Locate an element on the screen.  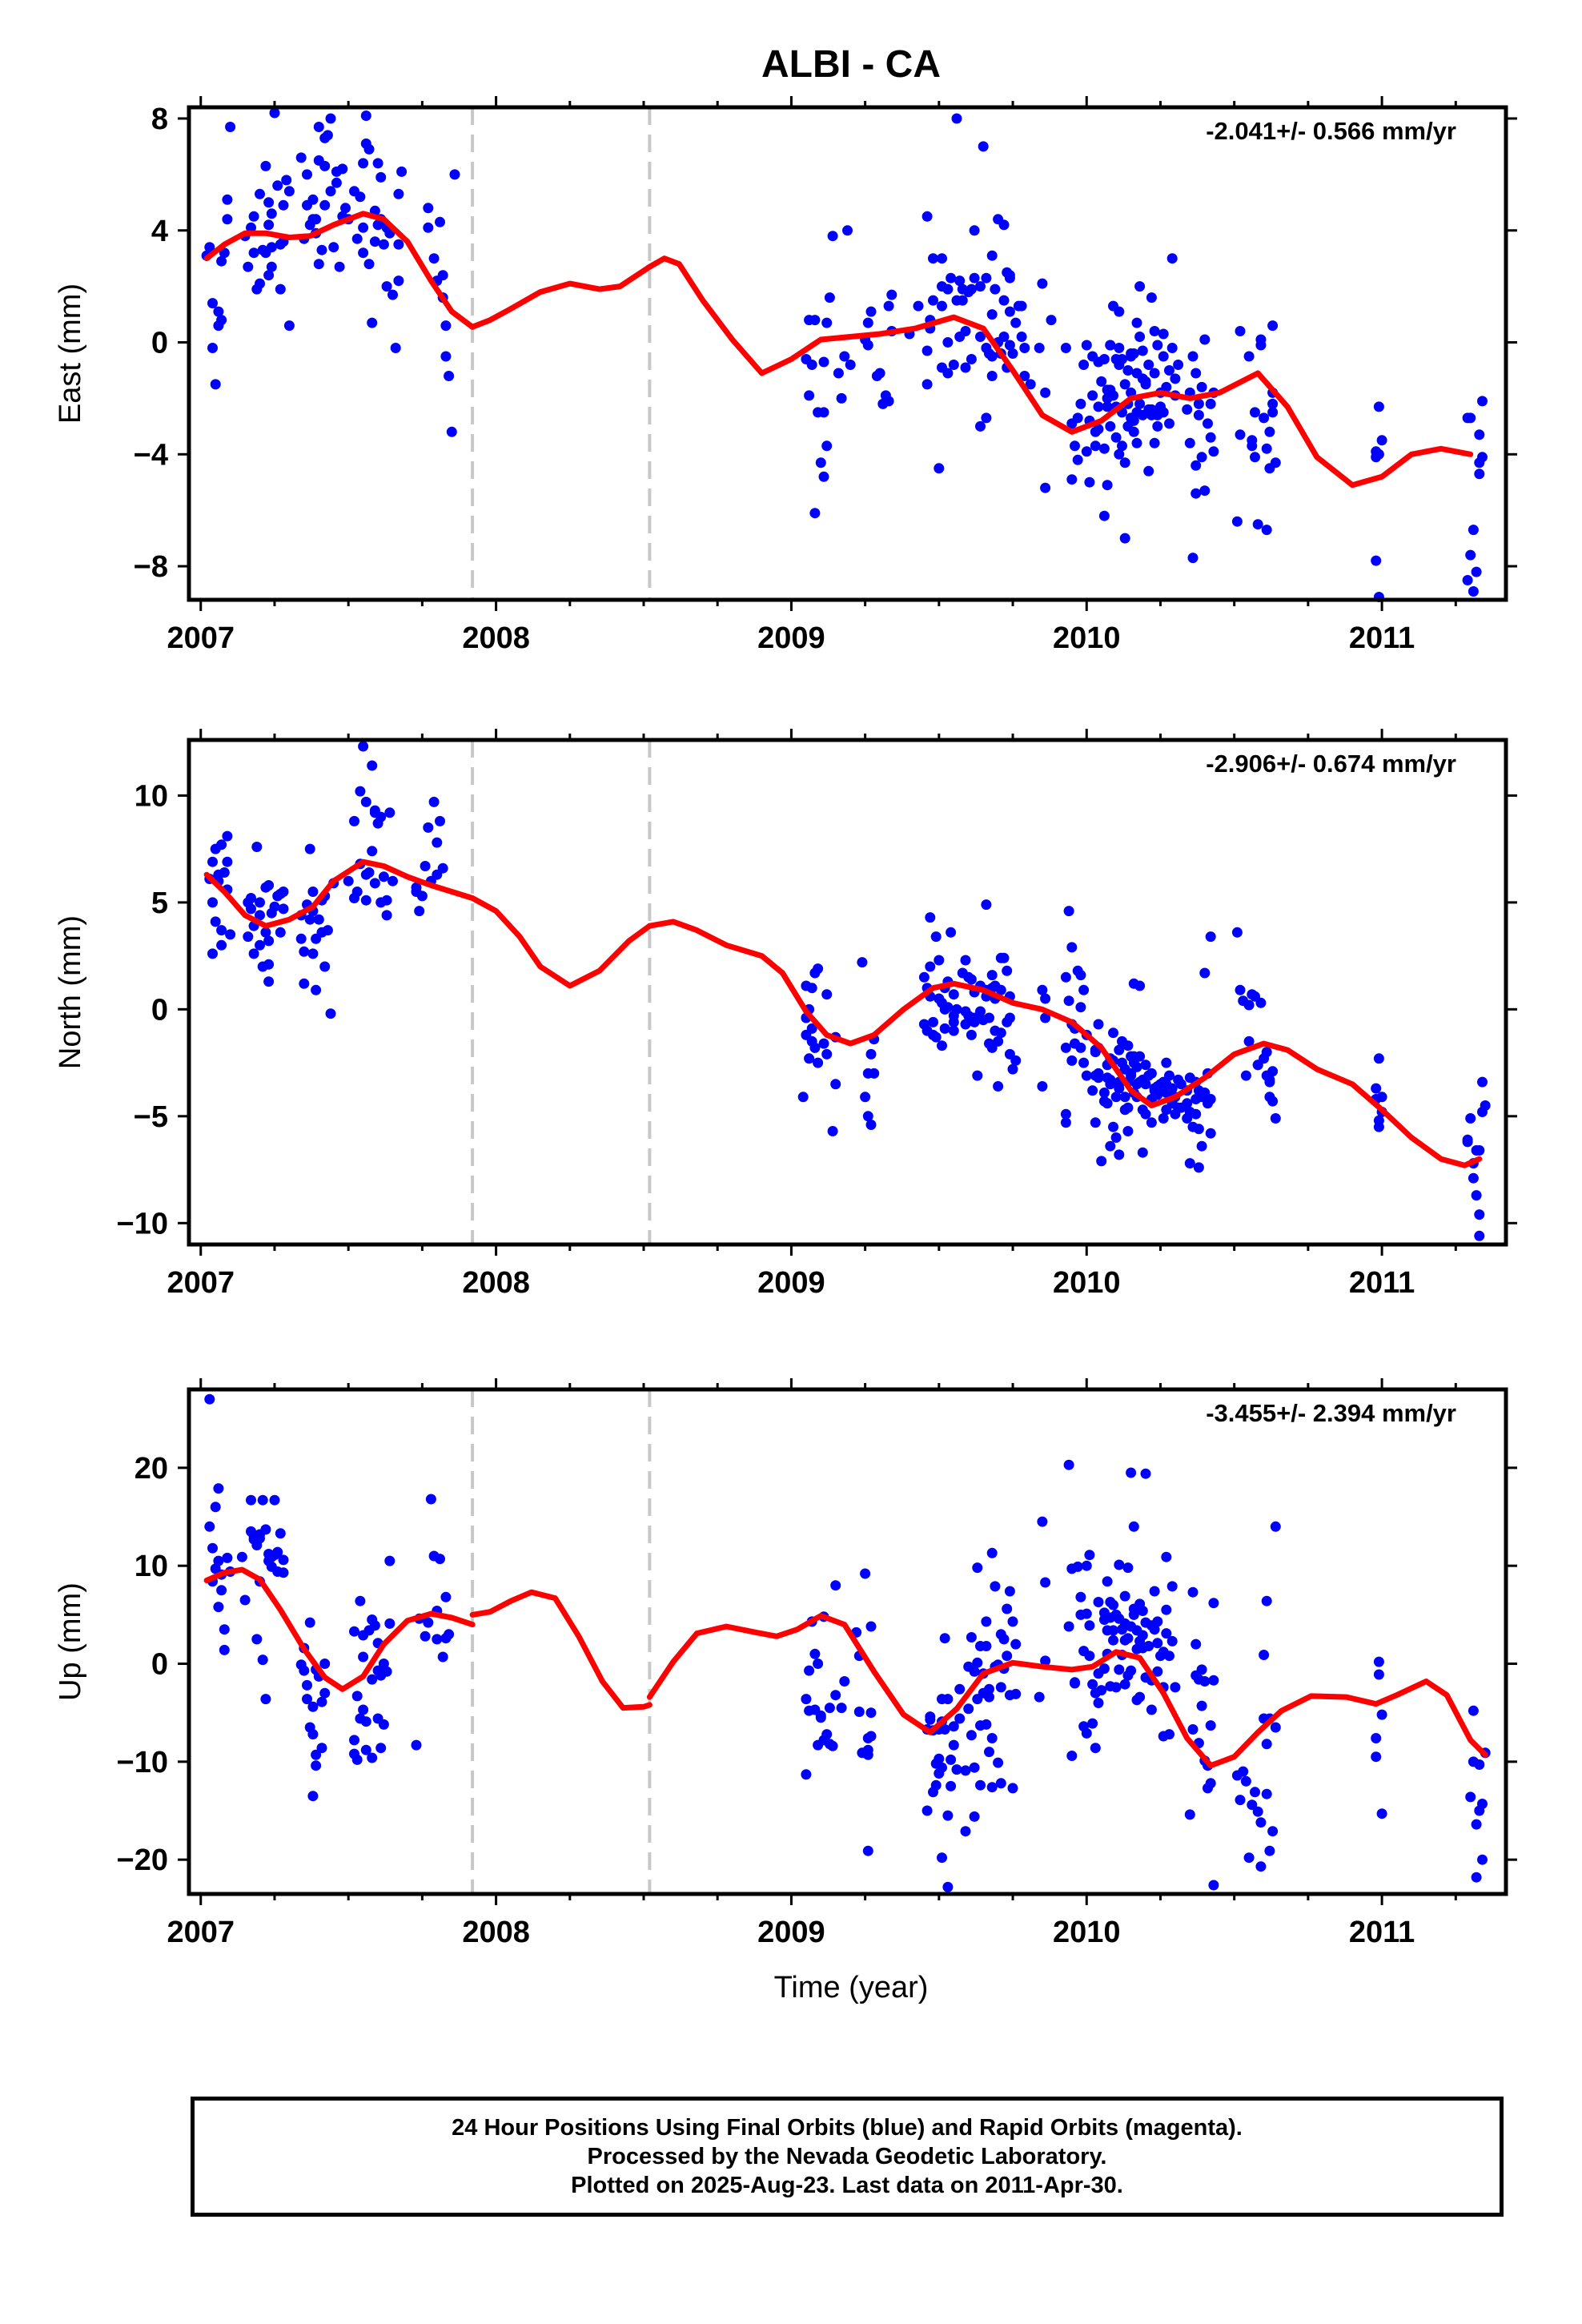
north-y-tick-label: −10 is located at coordinates (142, 1223).